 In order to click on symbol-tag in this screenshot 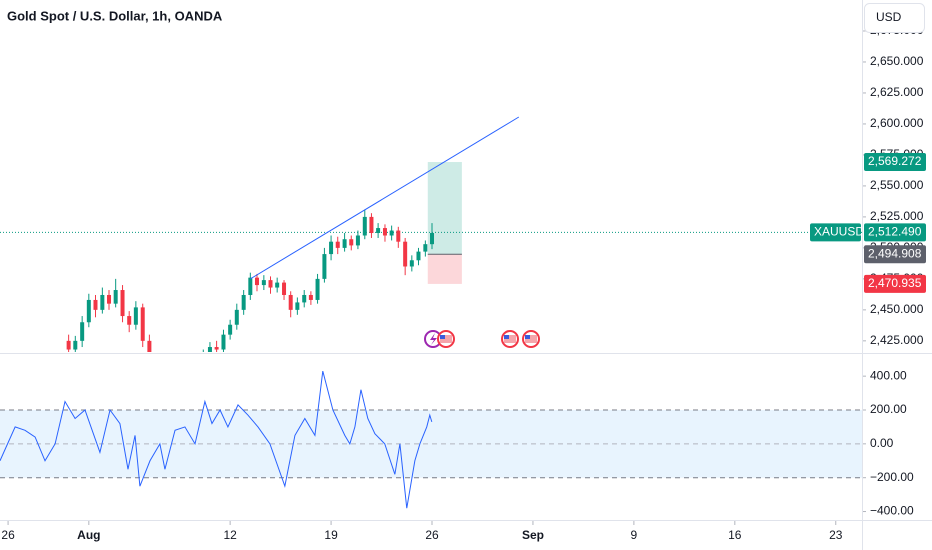, I will do `click(835, 232)`.